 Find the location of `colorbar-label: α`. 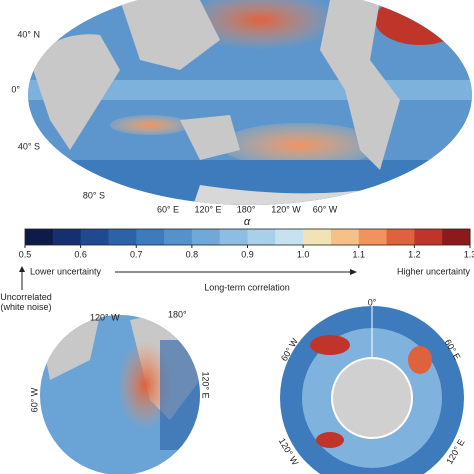

colorbar-label: α is located at coordinates (247, 222).